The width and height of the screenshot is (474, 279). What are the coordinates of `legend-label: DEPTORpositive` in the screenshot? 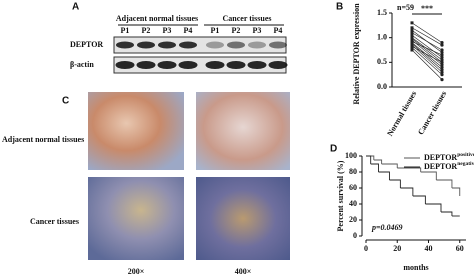 It's located at (449, 157).